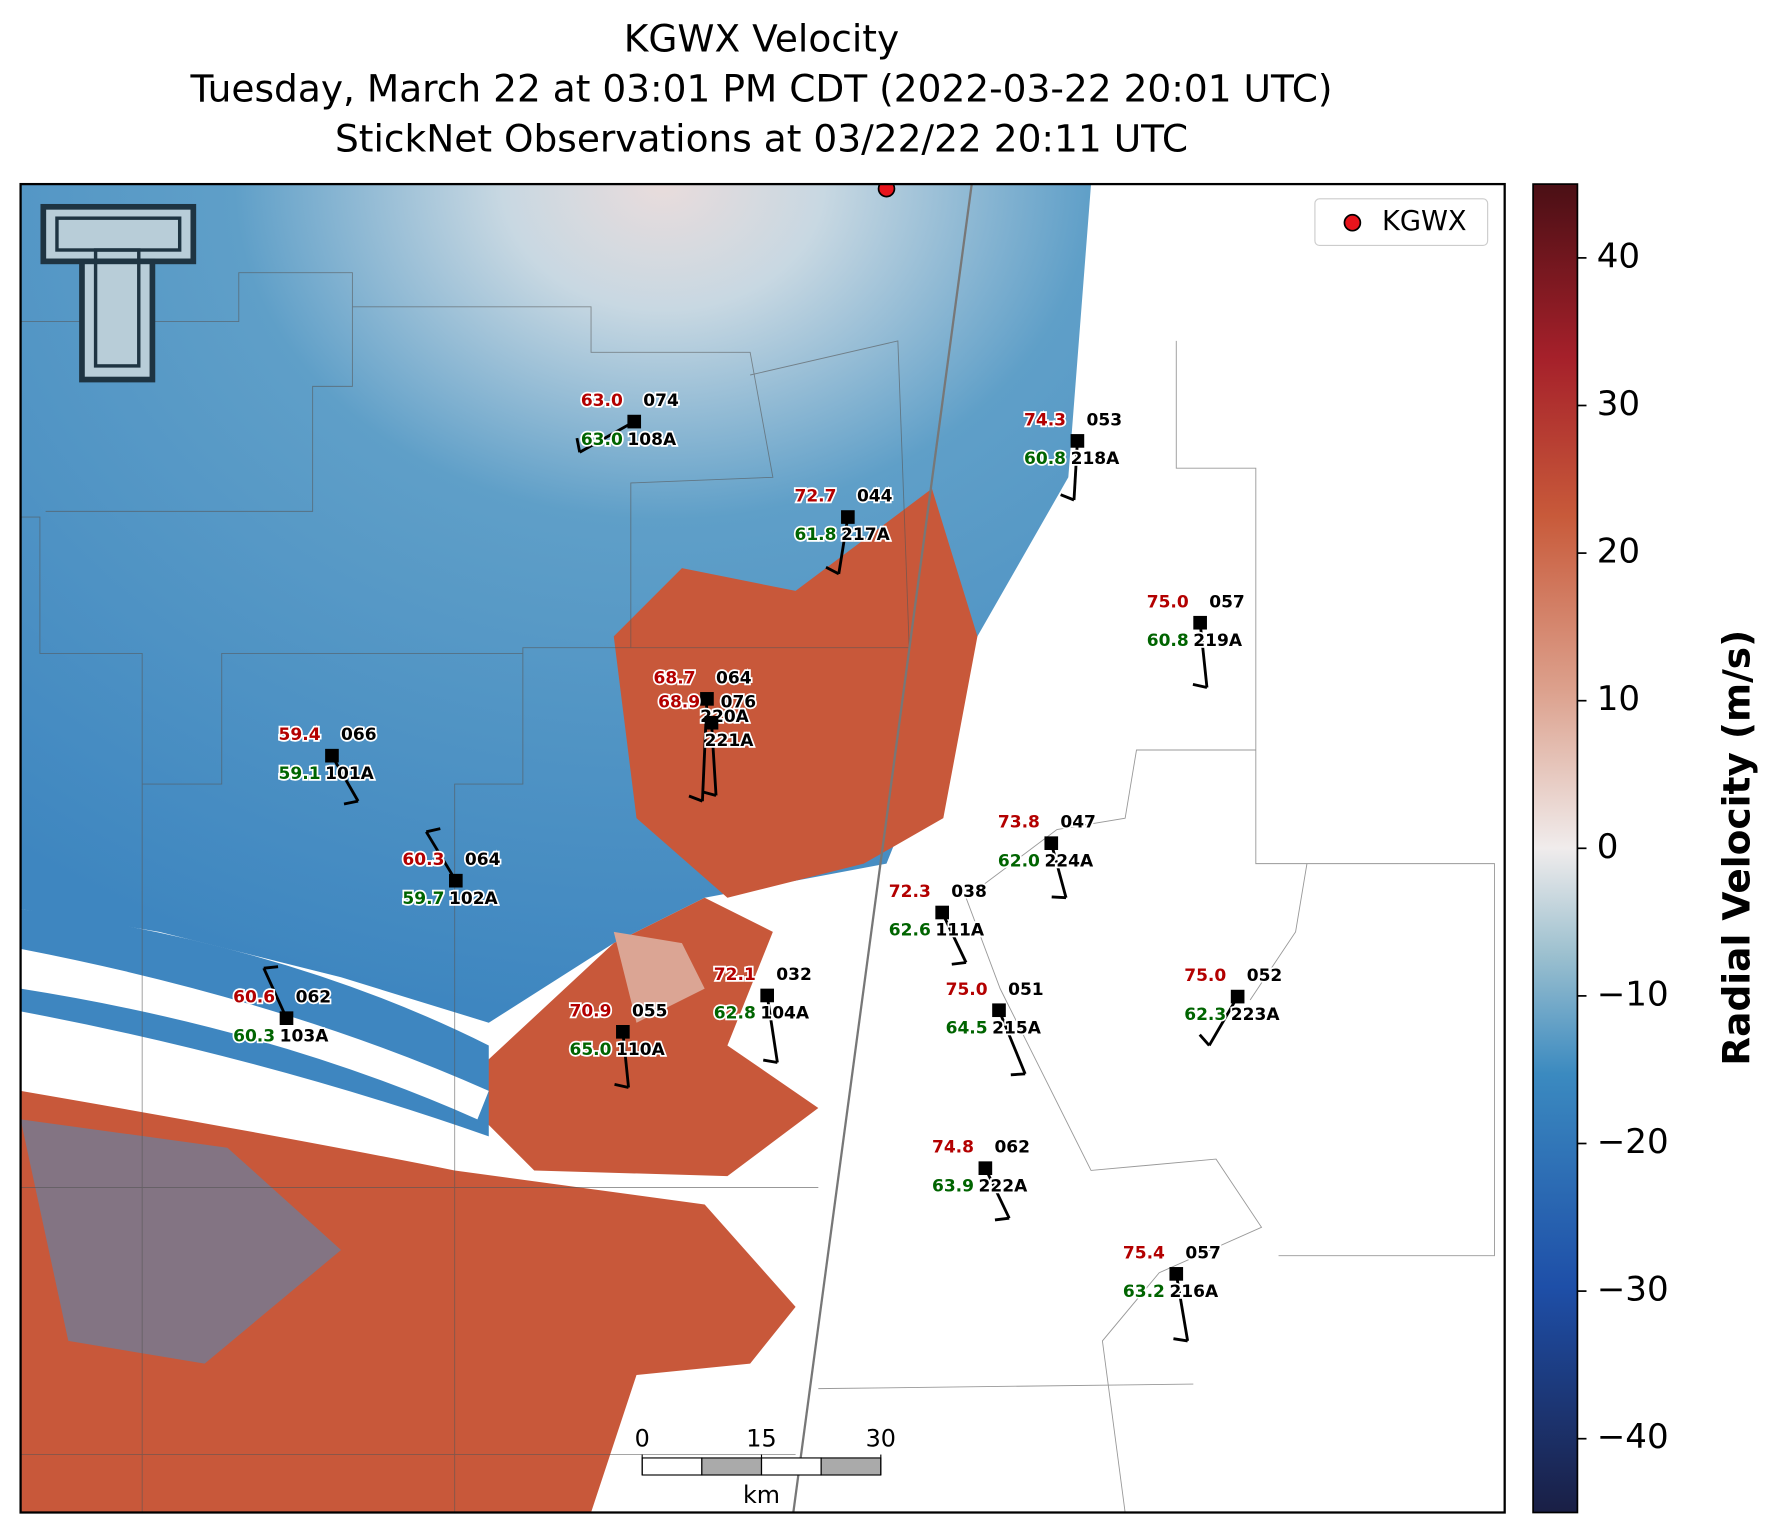 The image size is (1773, 1525). I want to click on legend-label: KGWX, so click(1424, 221).